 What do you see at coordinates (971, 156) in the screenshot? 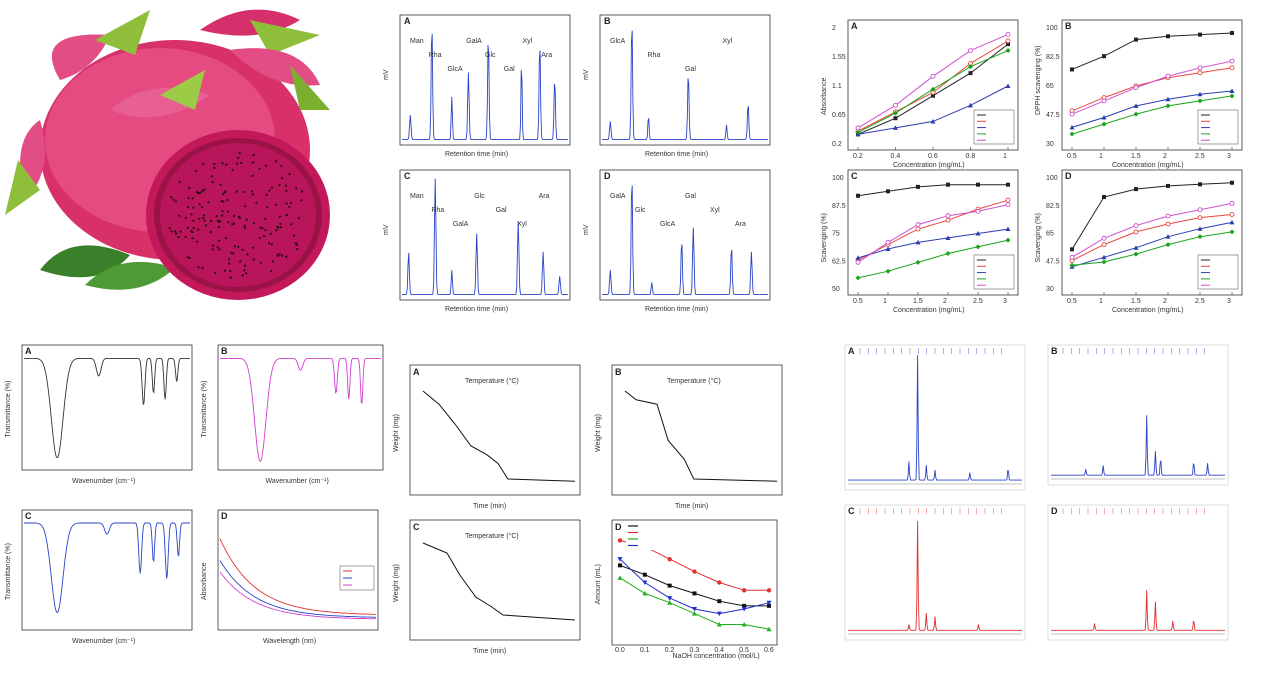
I see `x-tick-label: 0.8` at bounding box center [971, 156].